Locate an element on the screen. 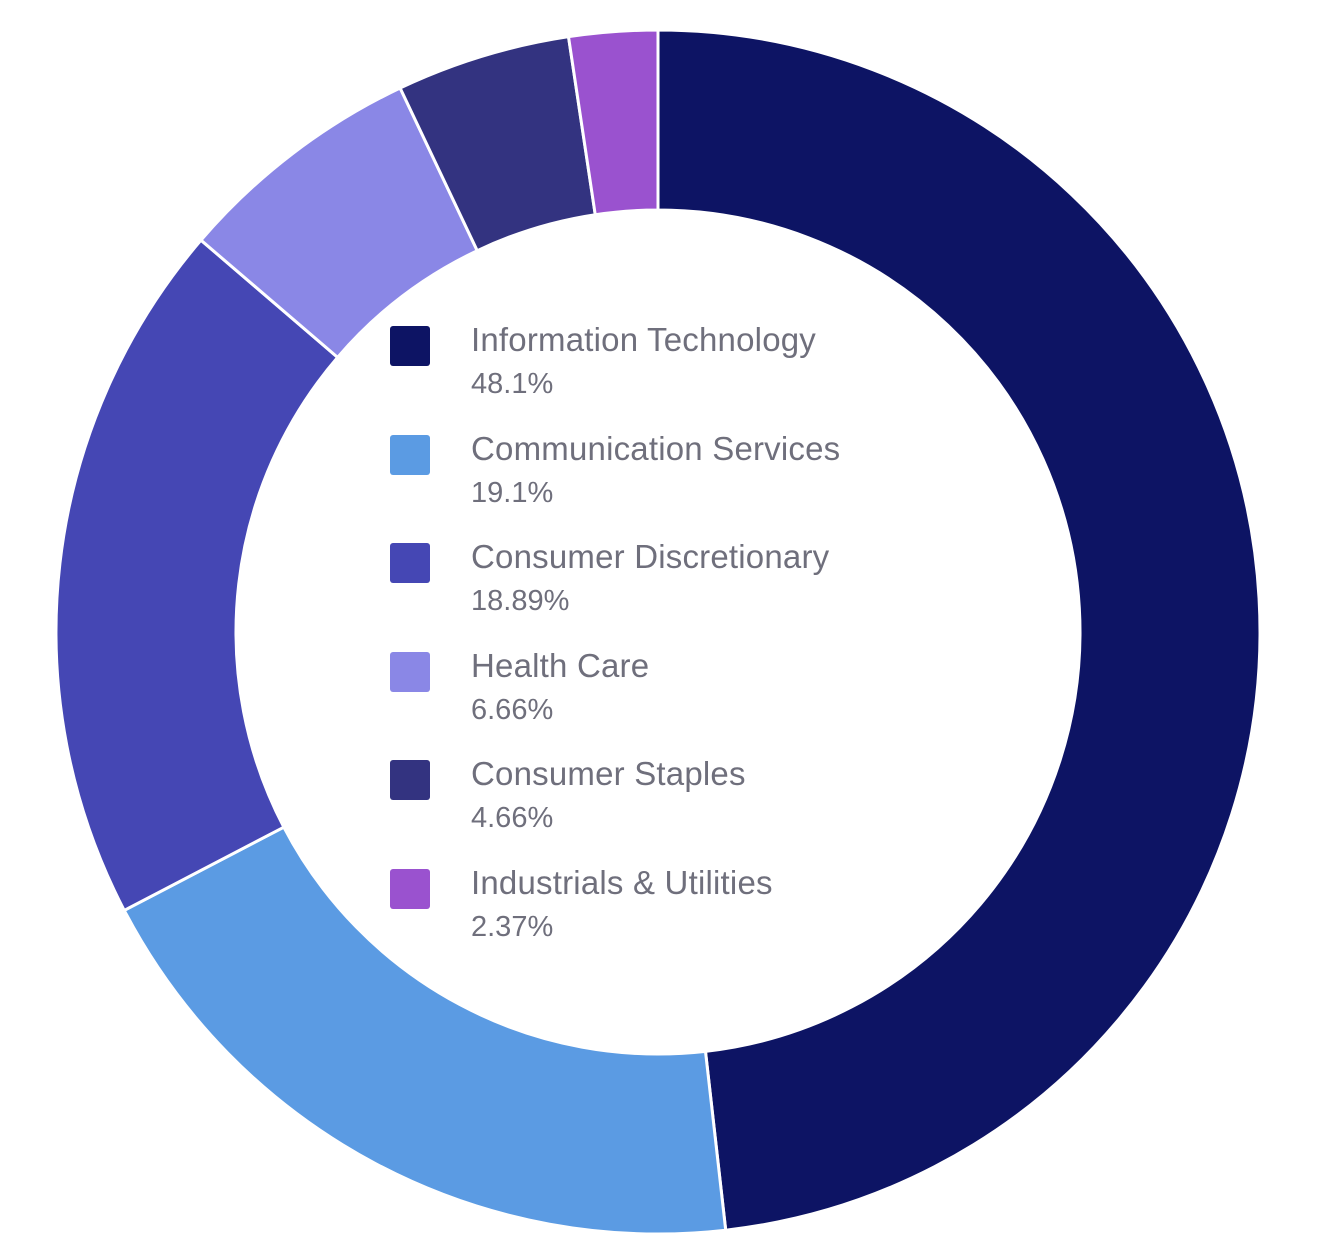 The width and height of the screenshot is (1330, 1252). legend-label: Communication Services is located at coordinates (656, 448).